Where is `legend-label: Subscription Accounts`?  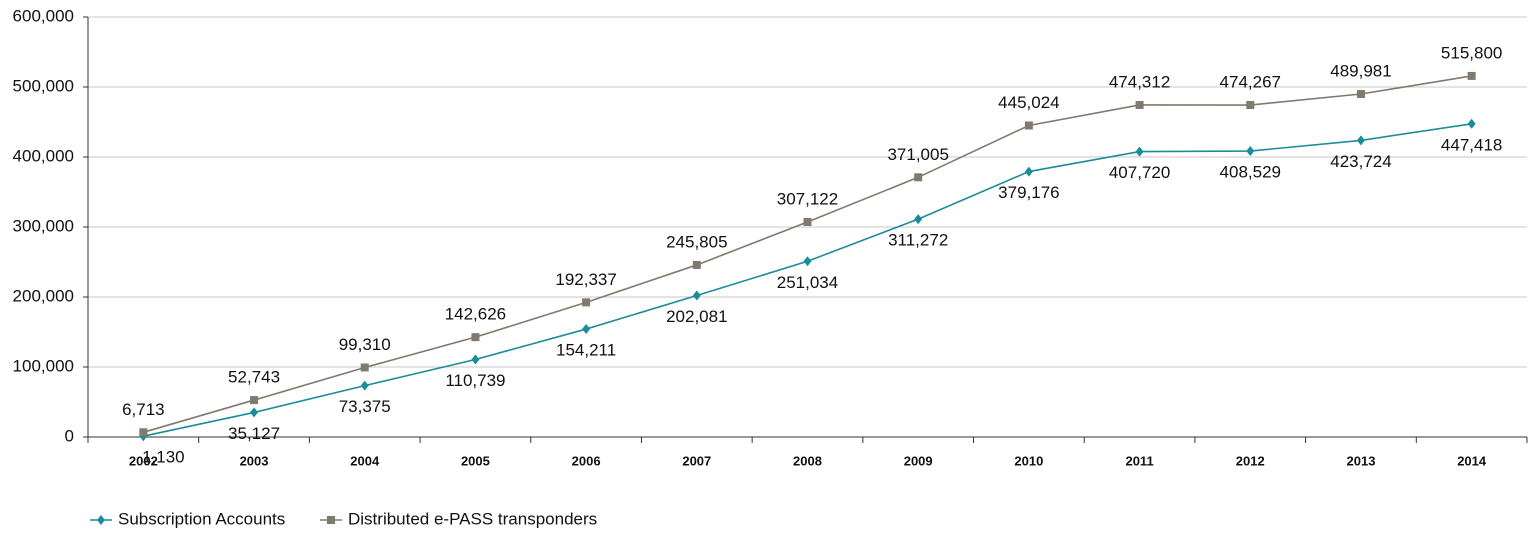 legend-label: Subscription Accounts is located at coordinates (201, 518).